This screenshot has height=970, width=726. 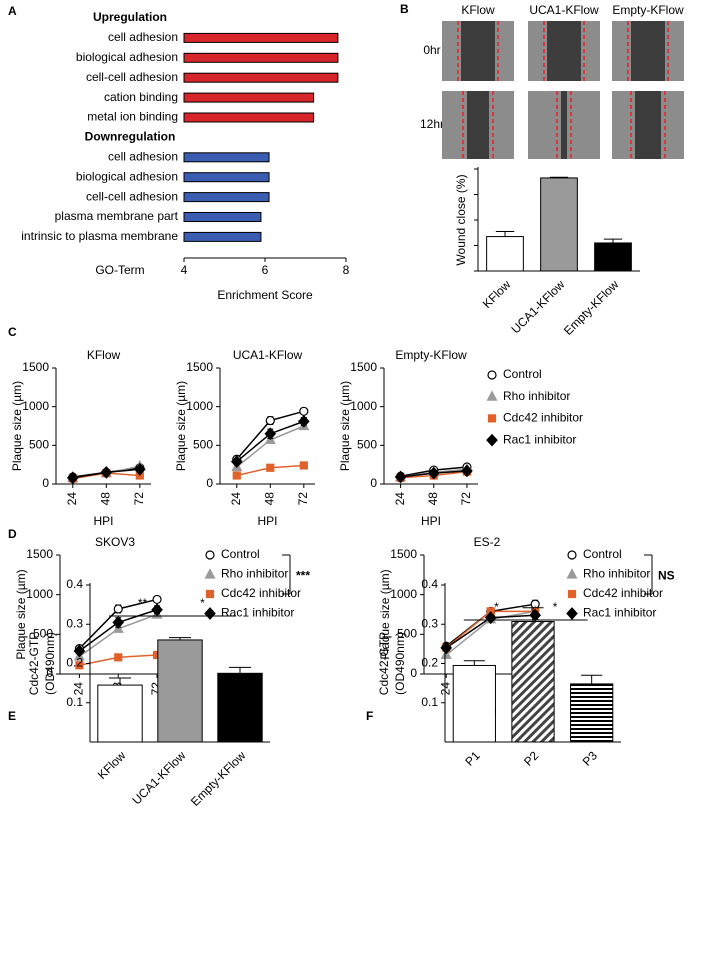 I want to click on row-label: 12hr, so click(x=432, y=124).